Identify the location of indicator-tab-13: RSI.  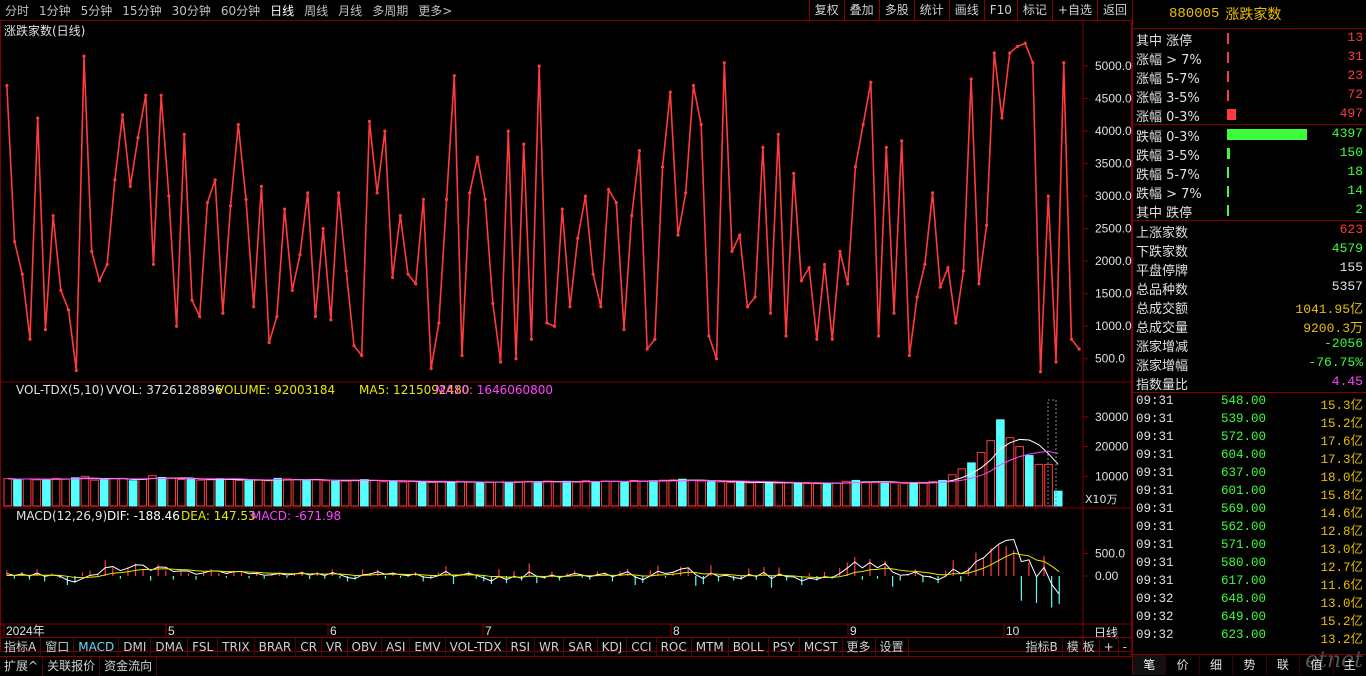
(521, 647).